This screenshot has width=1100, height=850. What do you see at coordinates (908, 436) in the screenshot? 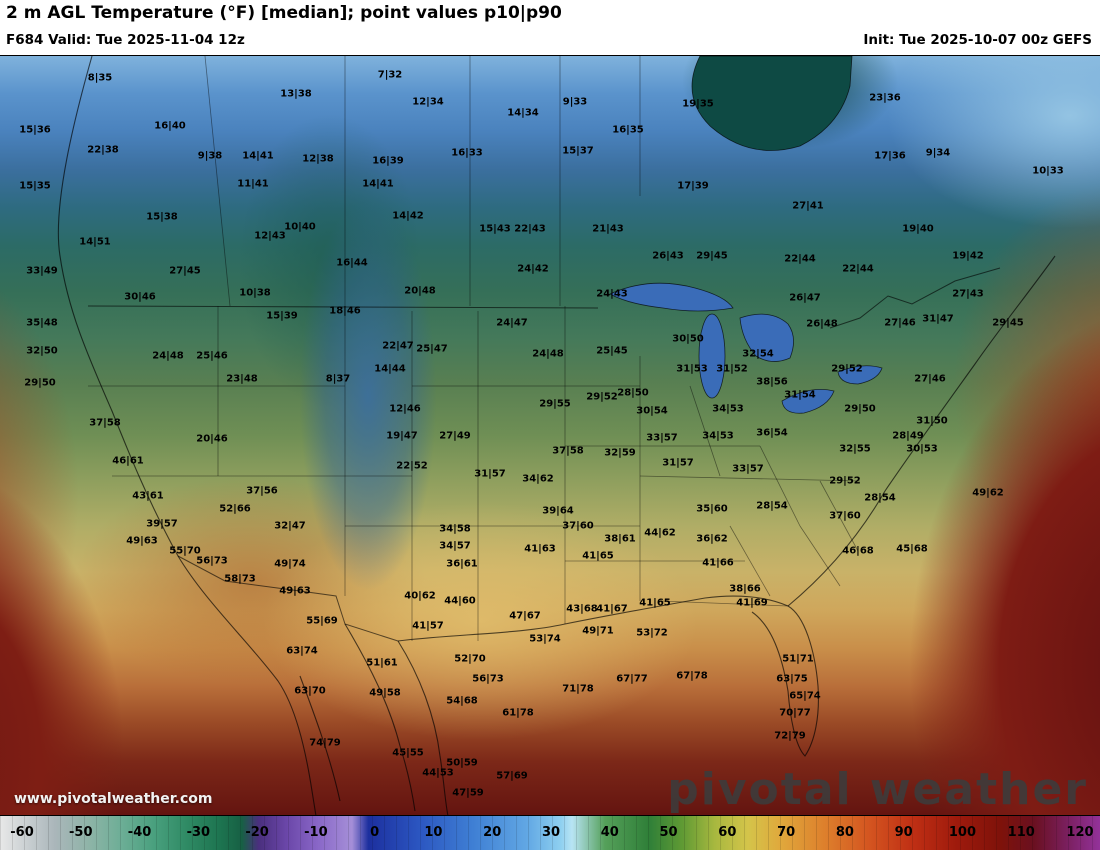
I see `point-value: 28|49` at bounding box center [908, 436].